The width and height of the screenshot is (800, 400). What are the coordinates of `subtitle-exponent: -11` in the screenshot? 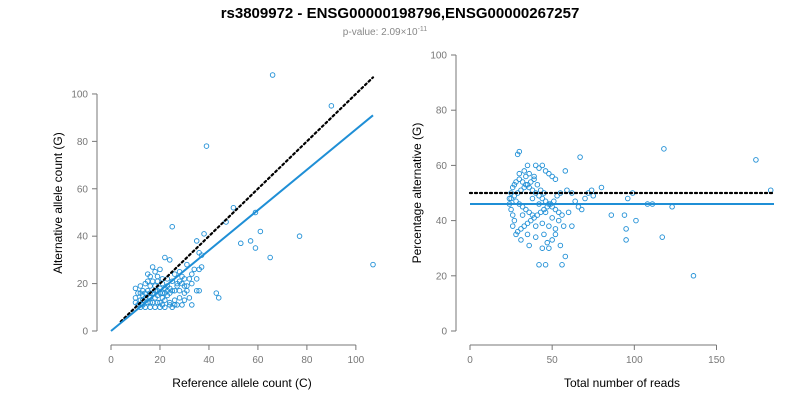 It's located at (423, 29).